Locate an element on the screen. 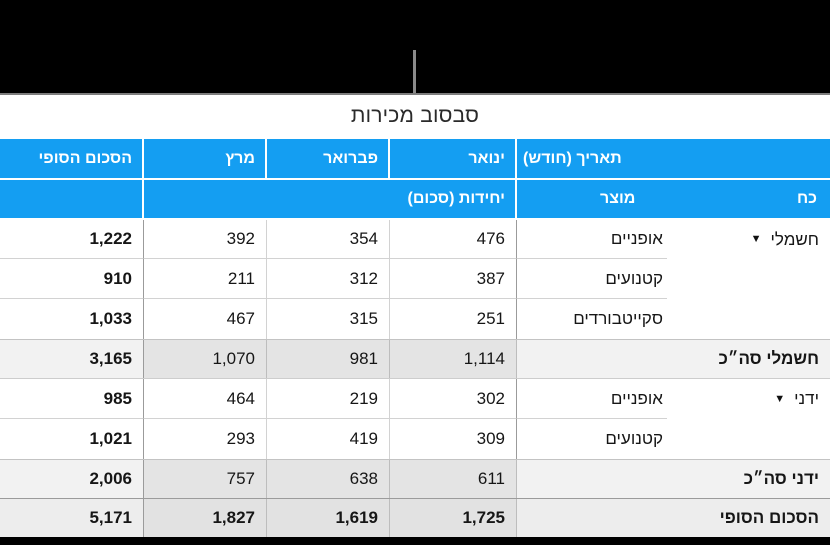 This screenshot has width=830, height=545. cell-value: 315 is located at coordinates (363, 318).